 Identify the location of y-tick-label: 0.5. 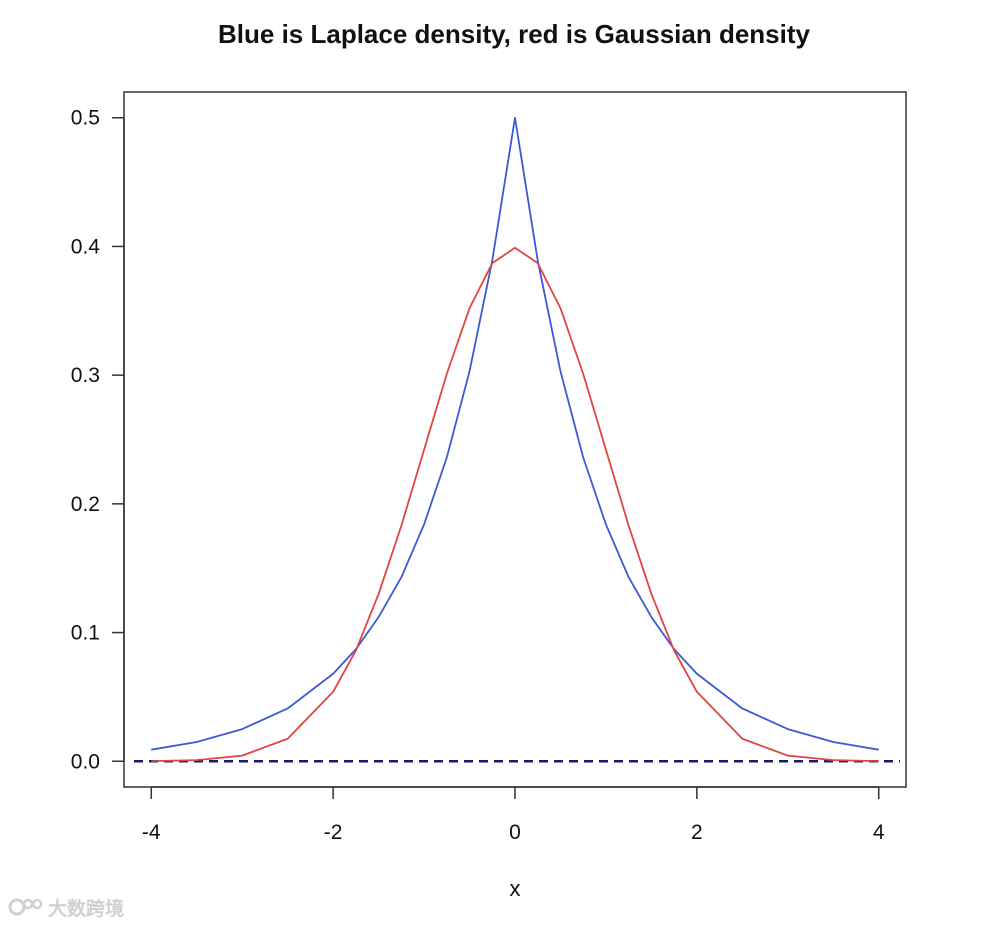
(85, 118).